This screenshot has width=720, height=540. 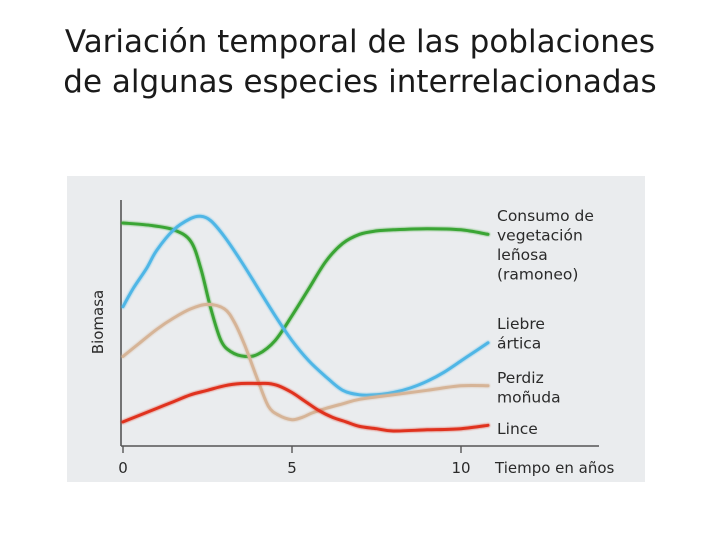 I want to click on series-line-lince, so click(x=305, y=407).